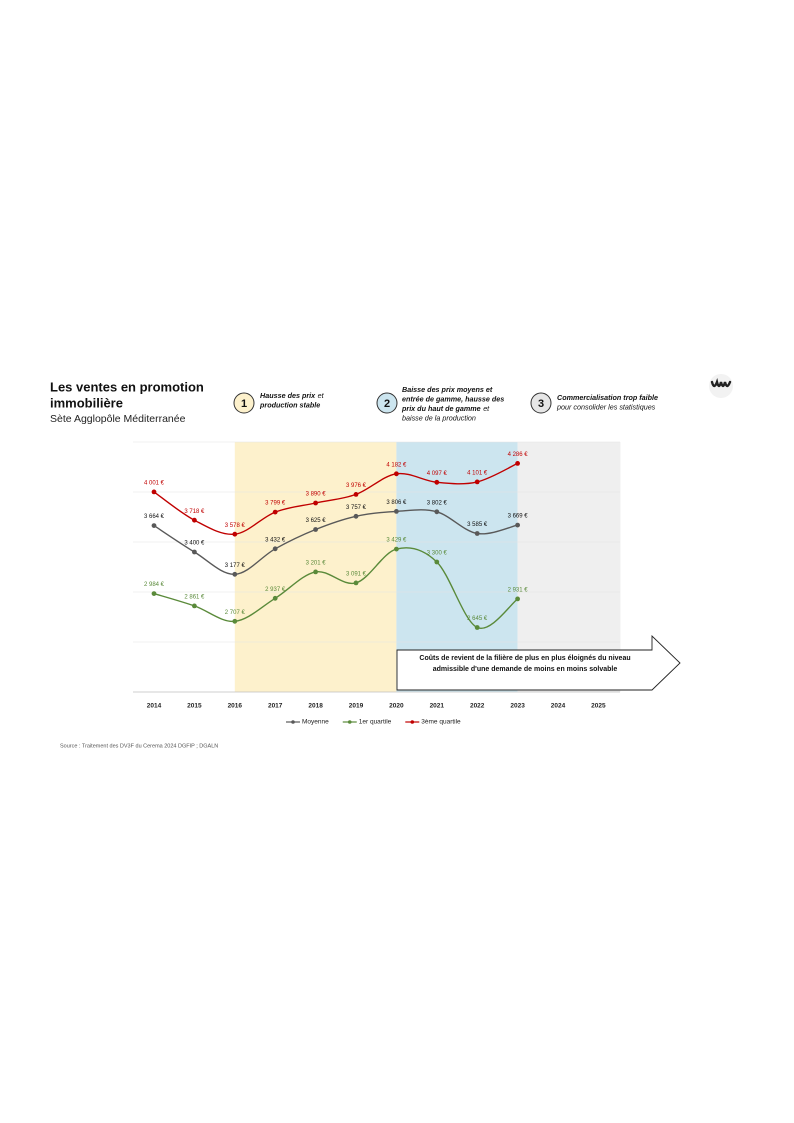 This screenshot has height=1123, width=794. I want to click on phase-text-part: baisse de la production, so click(439, 417).